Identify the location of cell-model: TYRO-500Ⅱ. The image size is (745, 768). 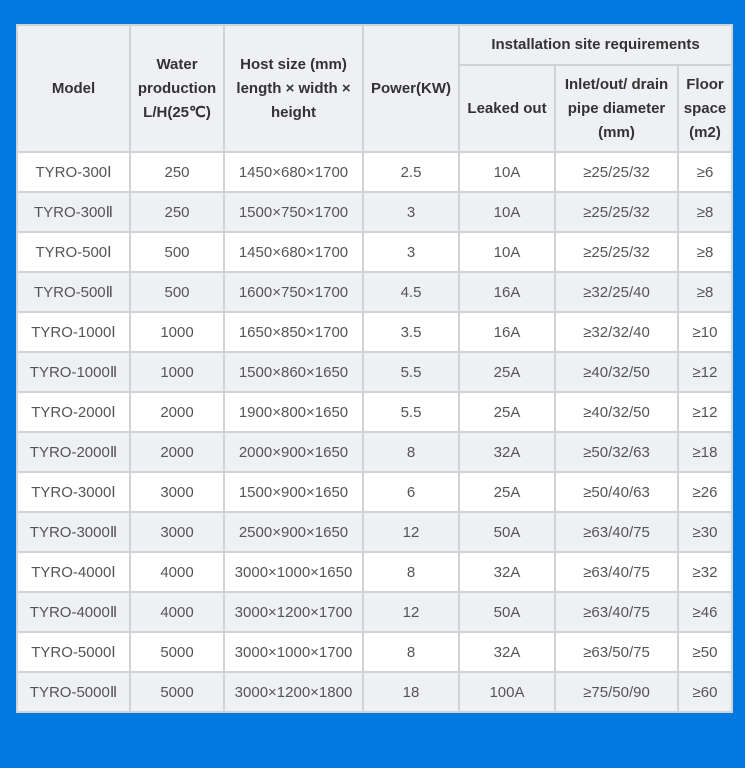
(73, 292).